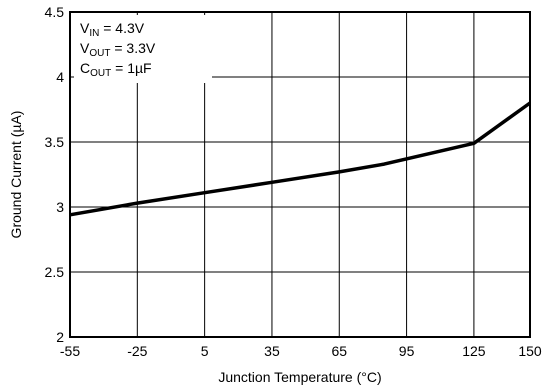  I want to click on y-tick-label: 2.5, so click(55, 272).